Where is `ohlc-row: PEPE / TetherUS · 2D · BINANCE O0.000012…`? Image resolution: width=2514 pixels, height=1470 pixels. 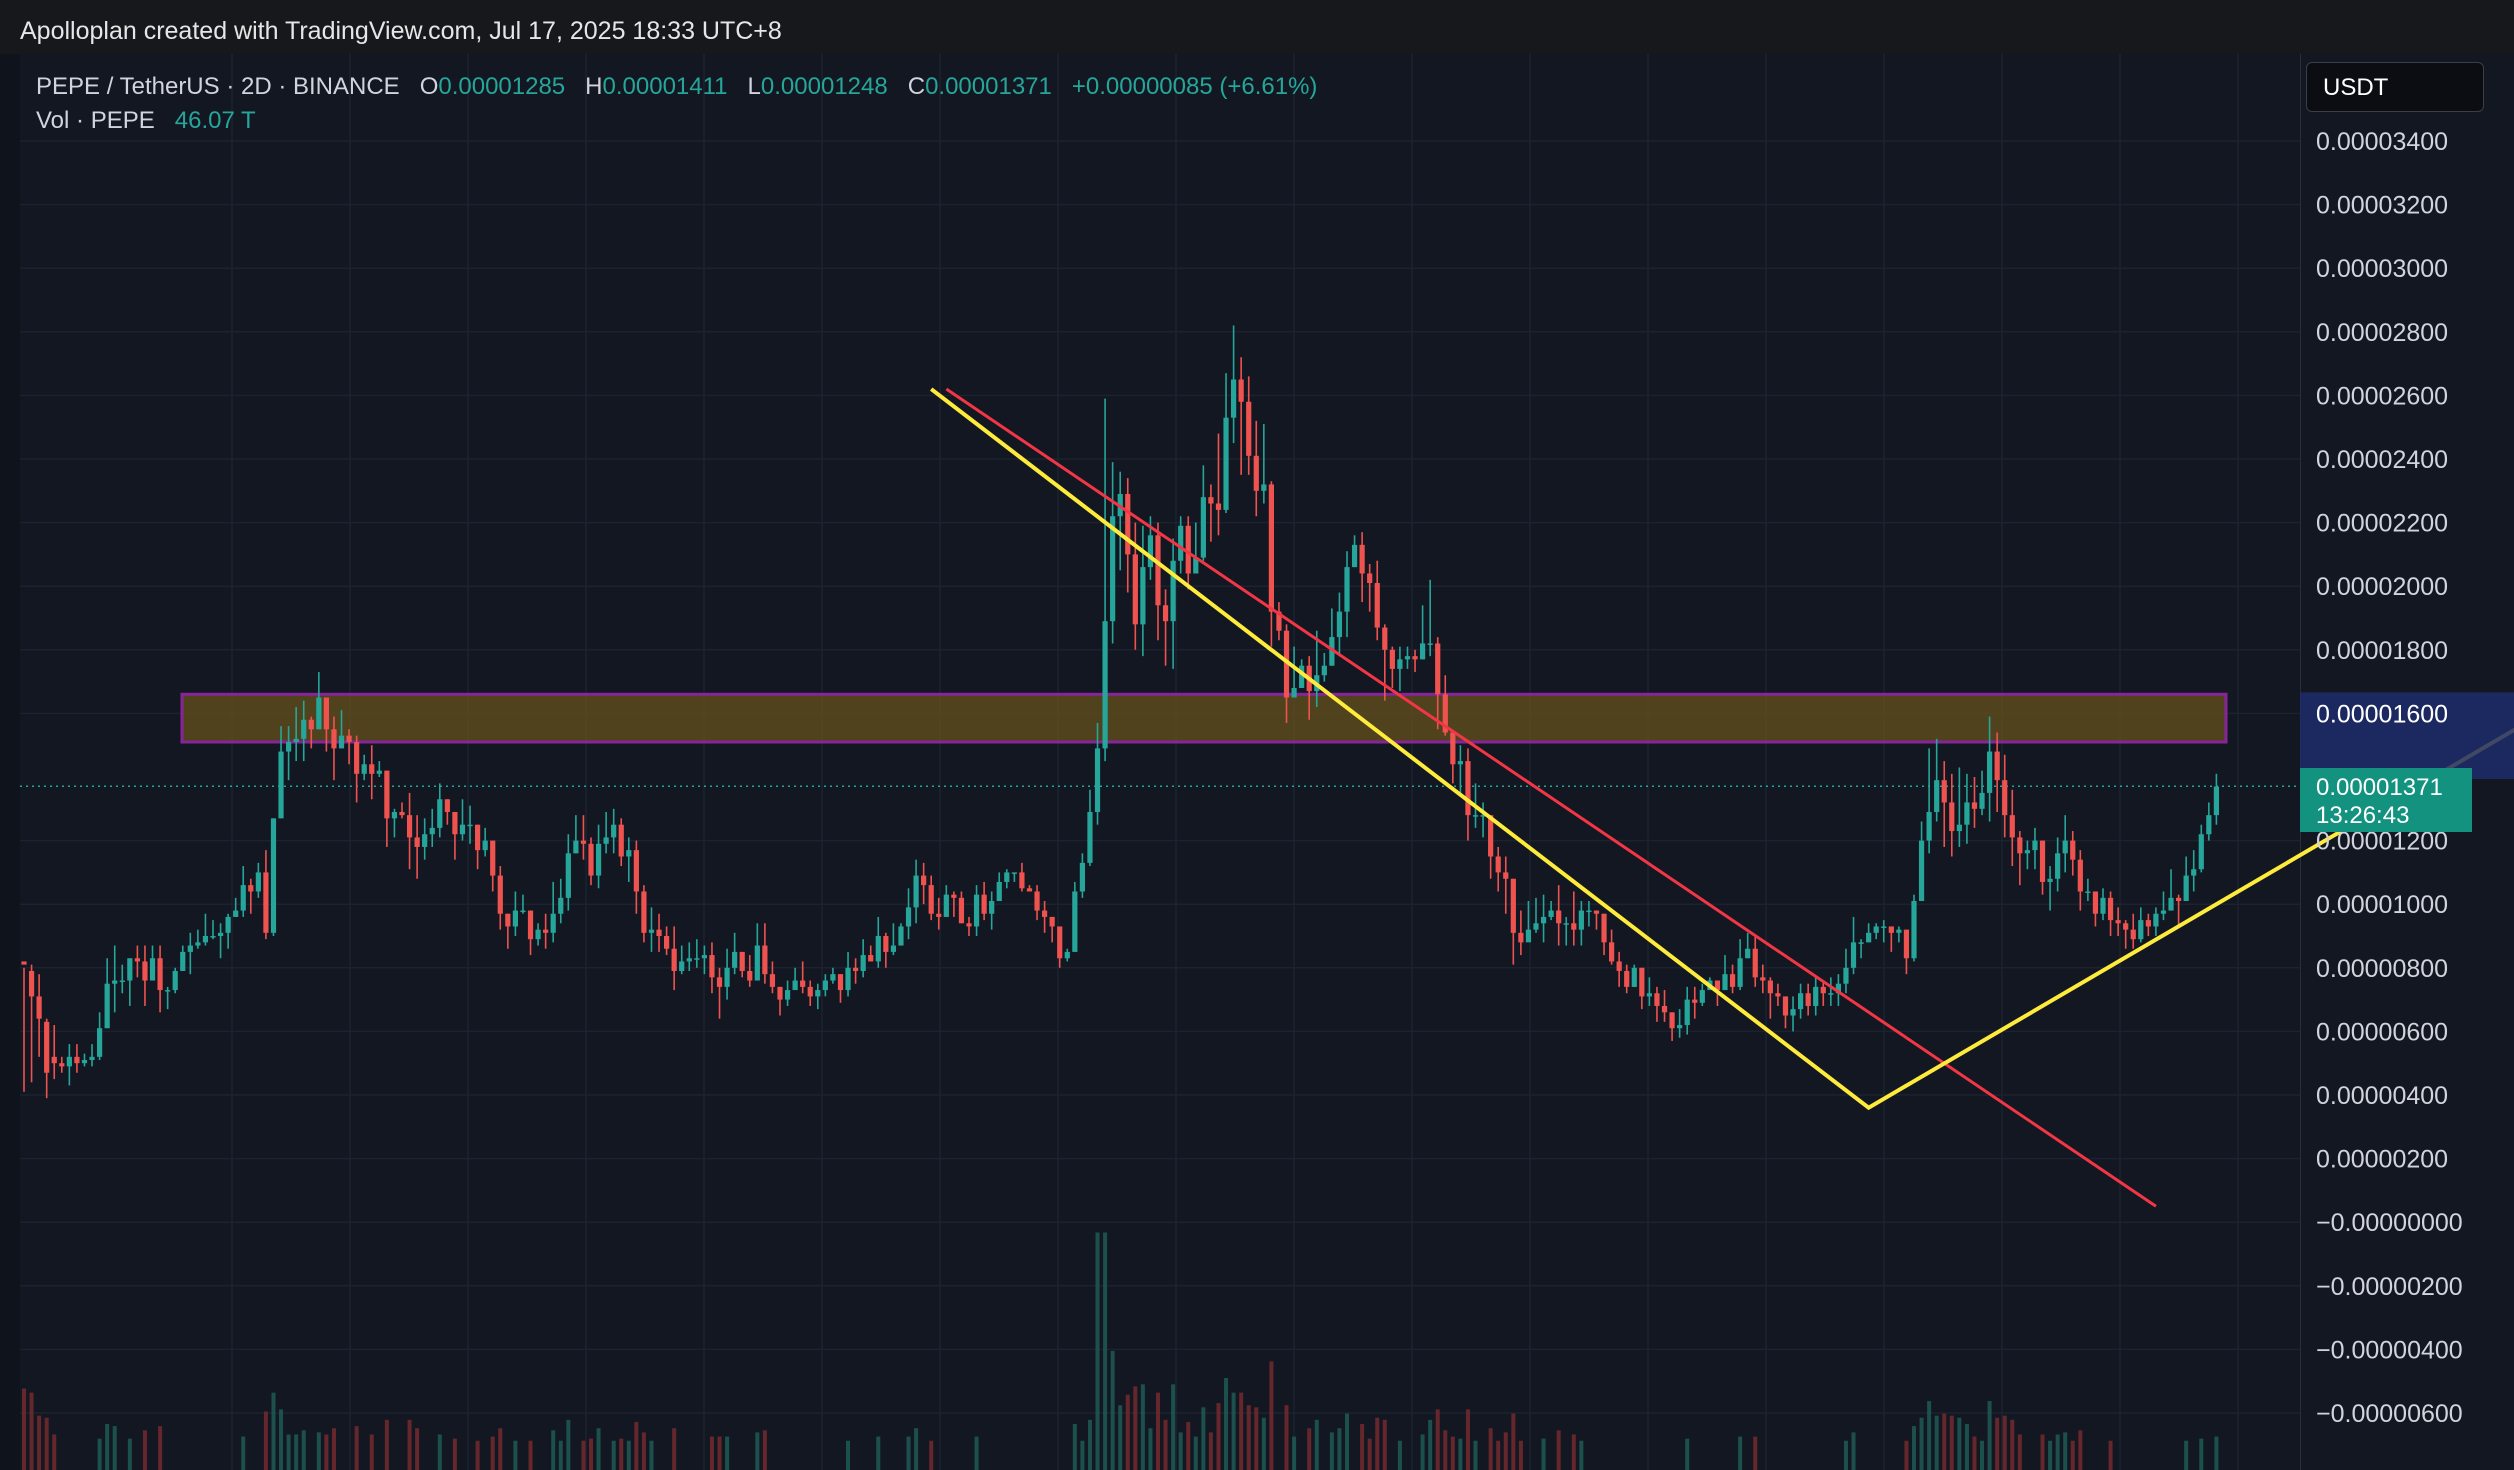 ohlc-row: PEPE / TetherUS · 2D · BINANCE O0.000012… is located at coordinates (676, 87).